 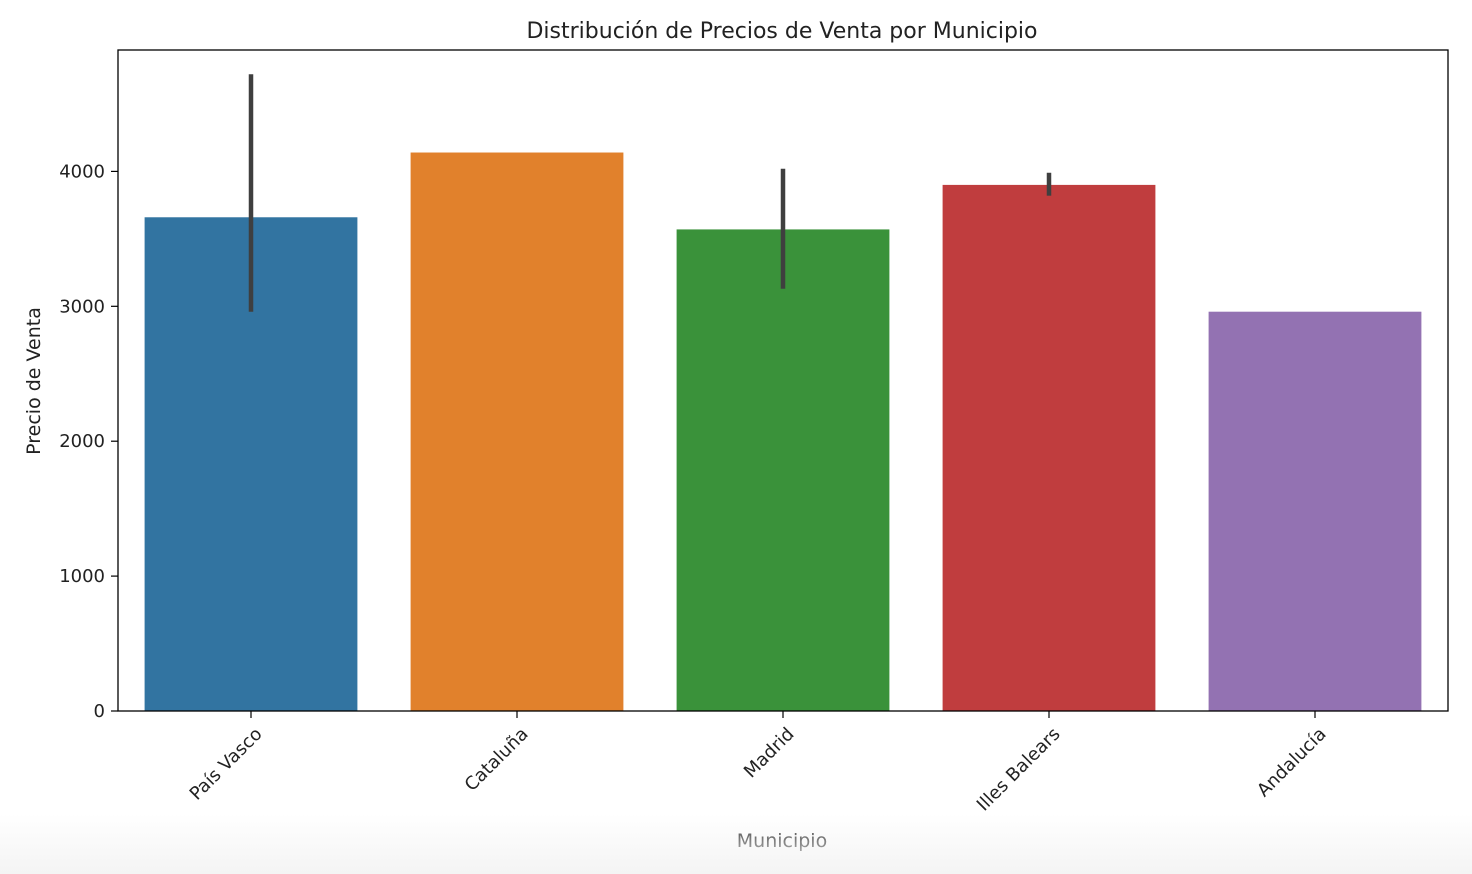 What do you see at coordinates (769, 753) in the screenshot?
I see `x-tick-label-2: Madrid` at bounding box center [769, 753].